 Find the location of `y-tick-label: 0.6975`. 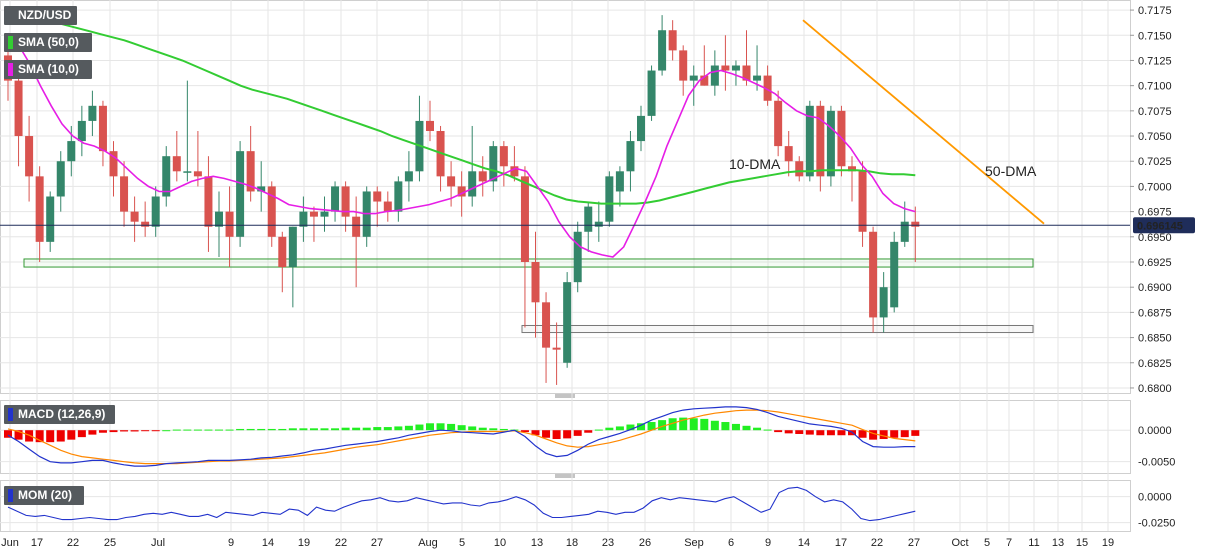

y-tick-label: 0.6975 is located at coordinates (1155, 213).